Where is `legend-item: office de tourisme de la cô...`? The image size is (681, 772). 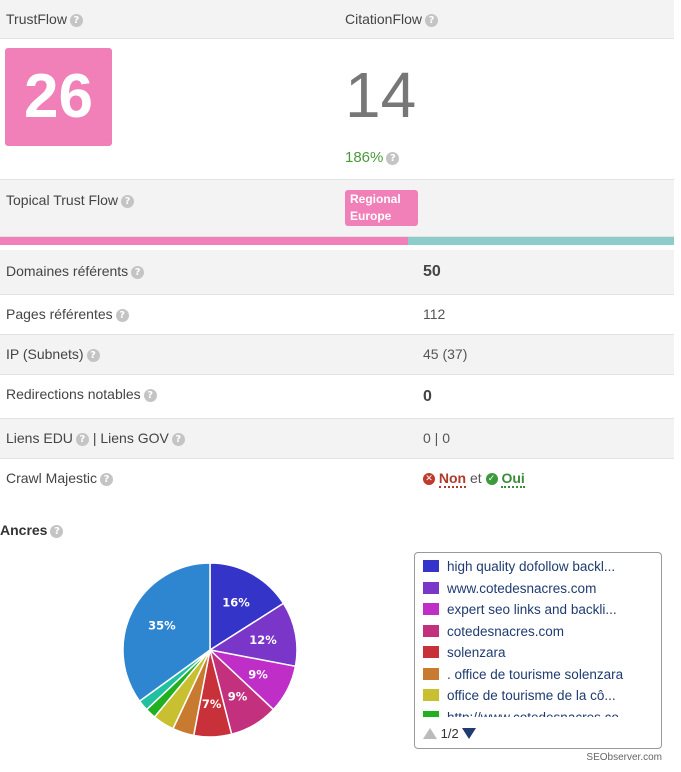 legend-item: office de tourisme de la cô... is located at coordinates (539, 699).